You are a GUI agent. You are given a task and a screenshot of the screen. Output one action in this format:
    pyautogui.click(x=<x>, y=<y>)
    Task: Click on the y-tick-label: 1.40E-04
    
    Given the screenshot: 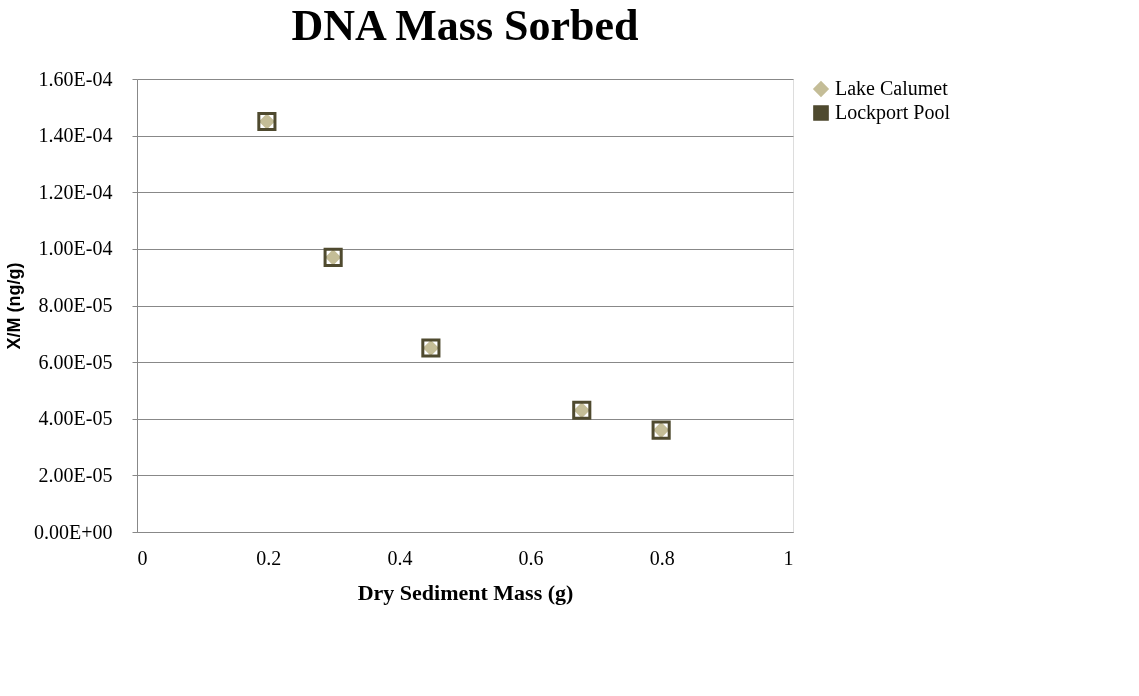 What is the action you would take?
    pyautogui.click(x=75, y=135)
    